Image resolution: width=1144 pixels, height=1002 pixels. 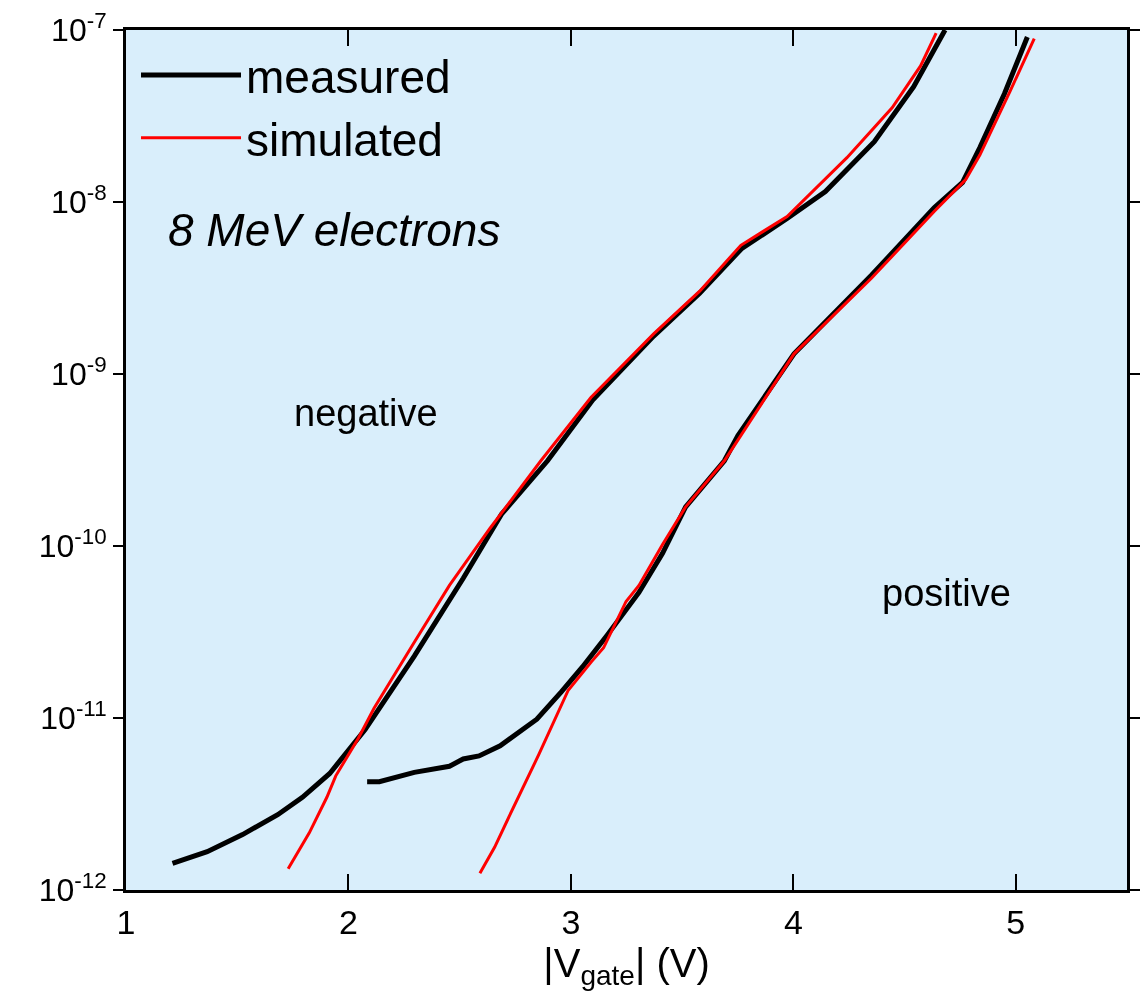 What do you see at coordinates (126, 921) in the screenshot?
I see `x-tick-label: 1` at bounding box center [126, 921].